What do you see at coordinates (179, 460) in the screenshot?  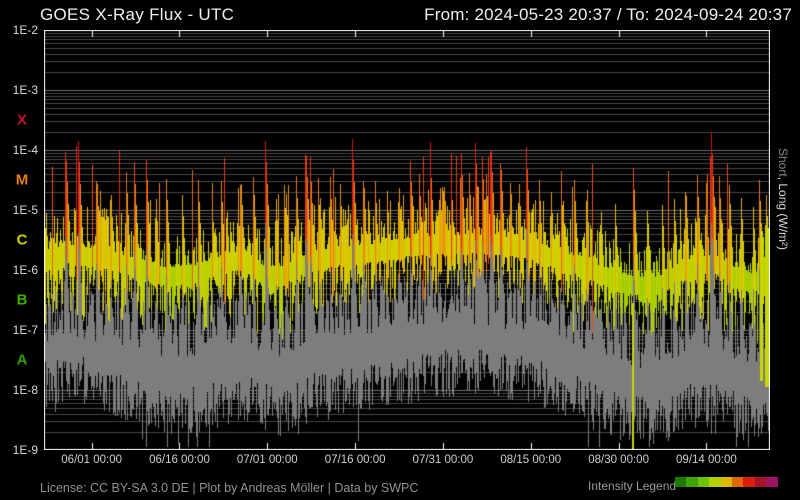 I see `x-axis-tick-label: 06/16 00:00` at bounding box center [179, 460].